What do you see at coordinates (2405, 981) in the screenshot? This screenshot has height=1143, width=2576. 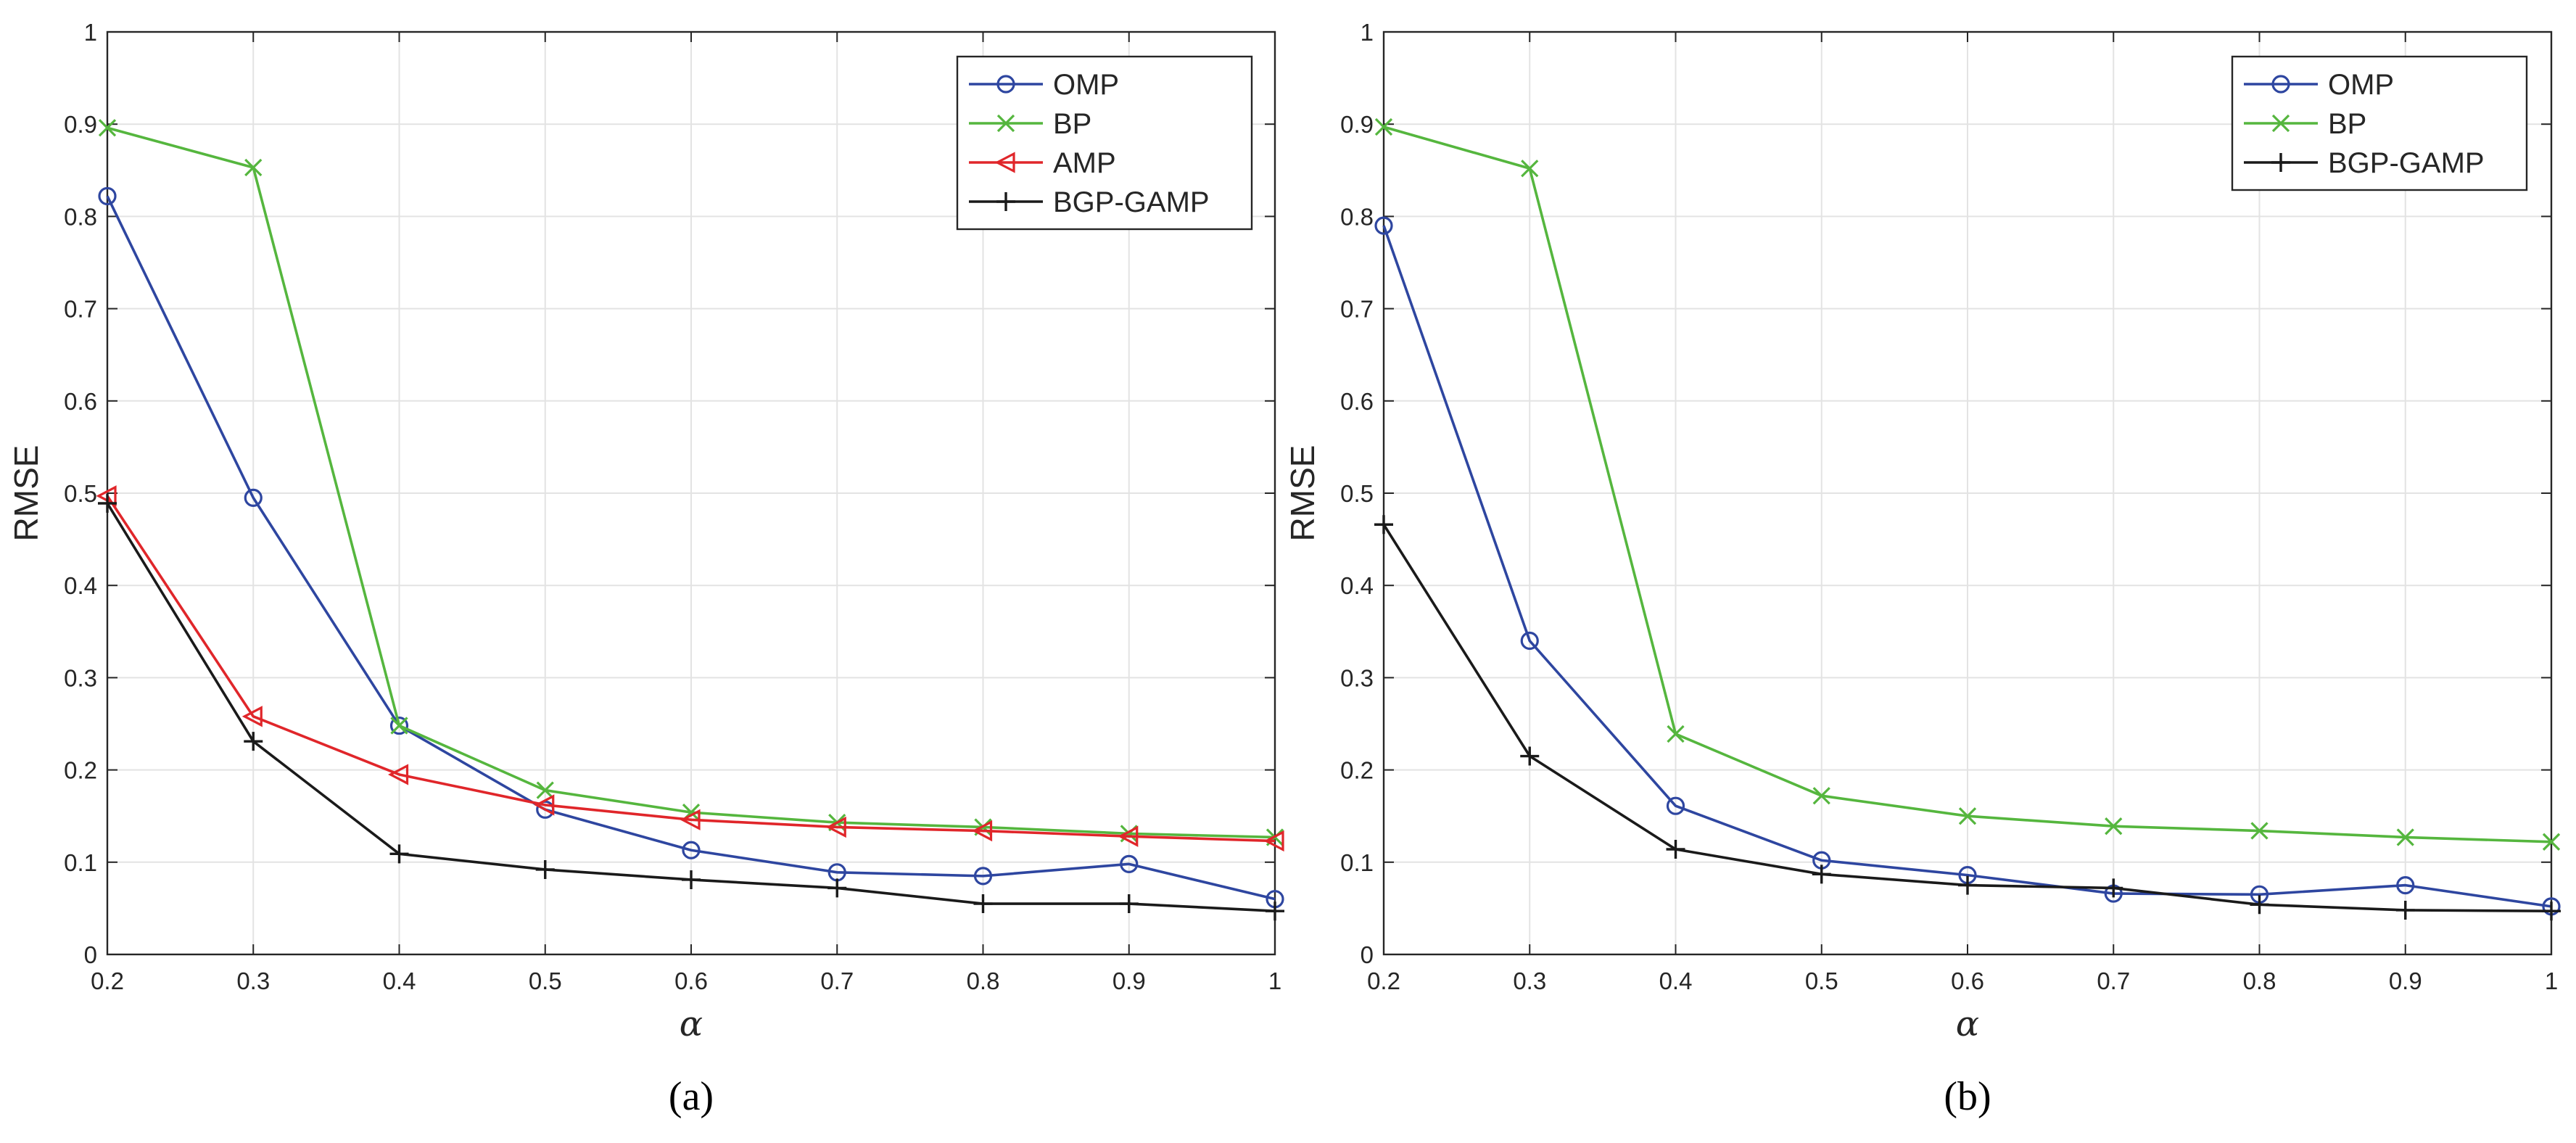 I see `x-tick-label: 0.9` at bounding box center [2405, 981].